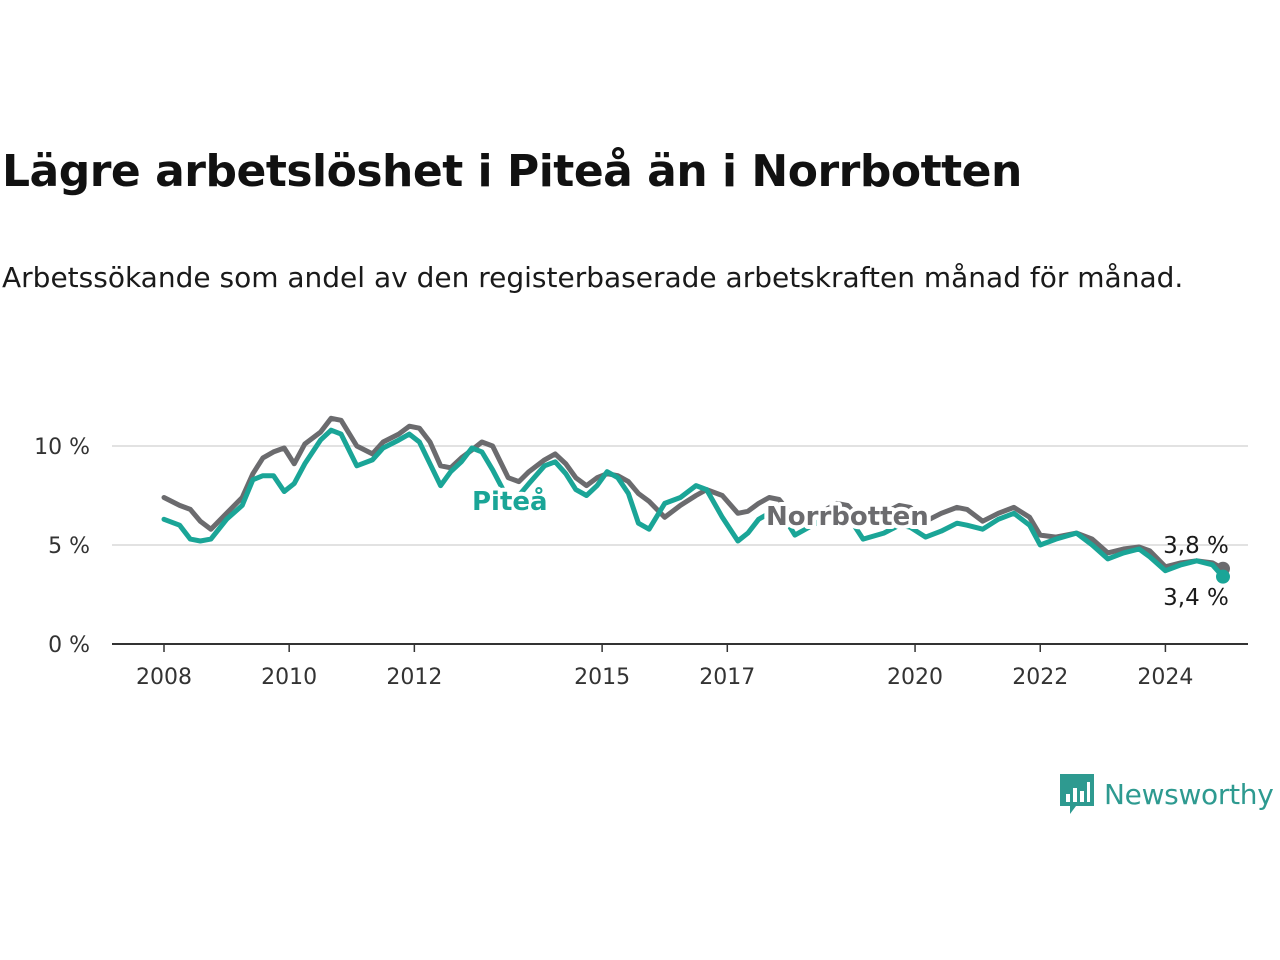 This screenshot has width=1280, height=960. What do you see at coordinates (69, 546) in the screenshot?
I see `y-tick-label: 5 %` at bounding box center [69, 546].